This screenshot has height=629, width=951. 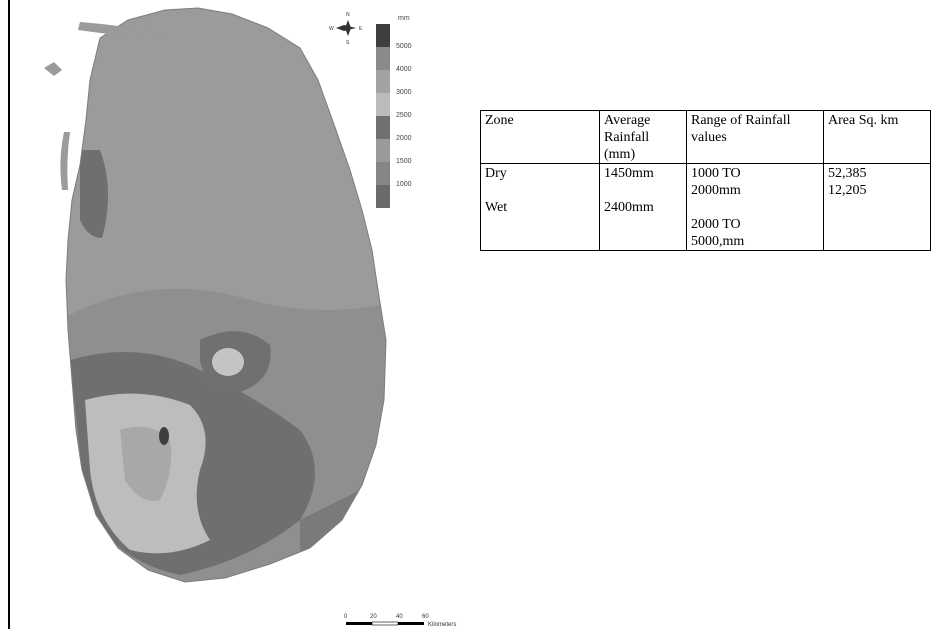 I want to click on legend-label: 3000, so click(x=404, y=92).